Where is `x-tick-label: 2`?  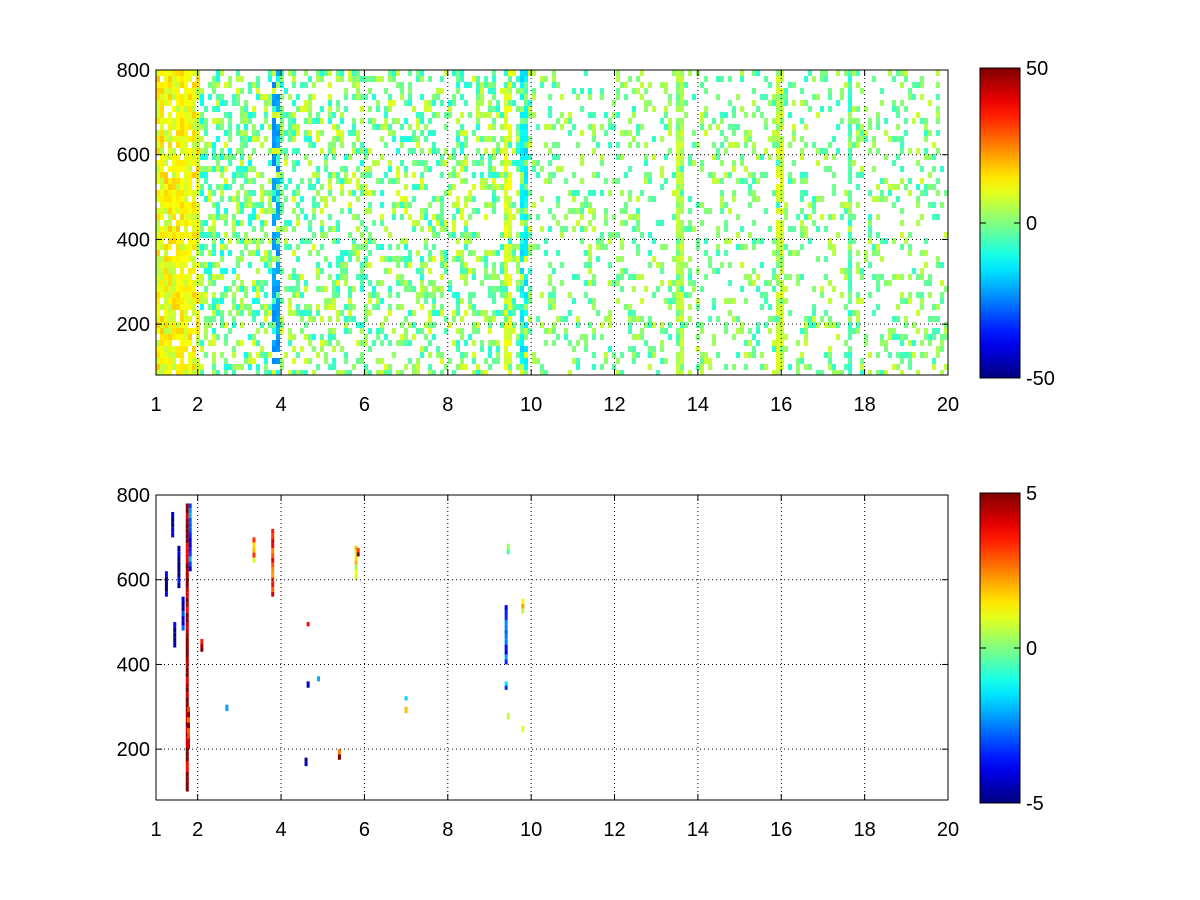 x-tick-label: 2 is located at coordinates (197, 830).